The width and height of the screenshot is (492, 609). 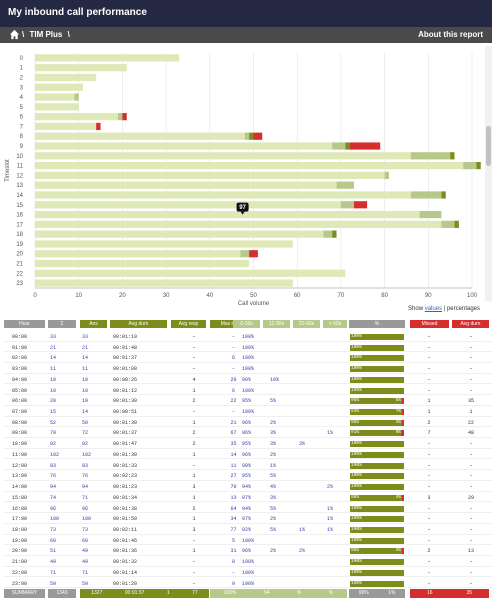 What do you see at coordinates (248, 487) in the screenshot?
I see `table-row: 14:00 94 94 00:01:23 3 70 94% 4% 2% 100% – –` at bounding box center [248, 487].